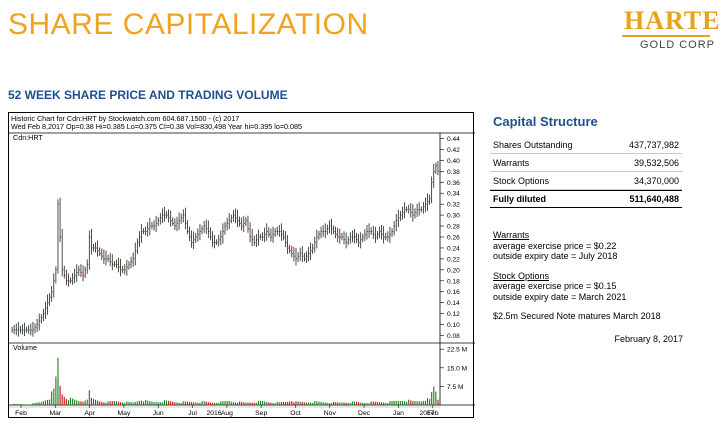  Describe the element at coordinates (158, 413) in the screenshot. I see `month-label: Jun` at that location.